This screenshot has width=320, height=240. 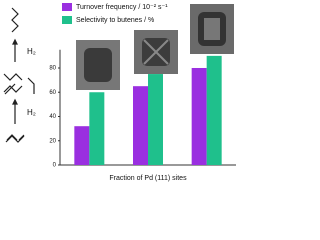 What do you see at coordinates (52, 69) in the screenshot?
I see `y-tick-label: 80` at bounding box center [52, 69].